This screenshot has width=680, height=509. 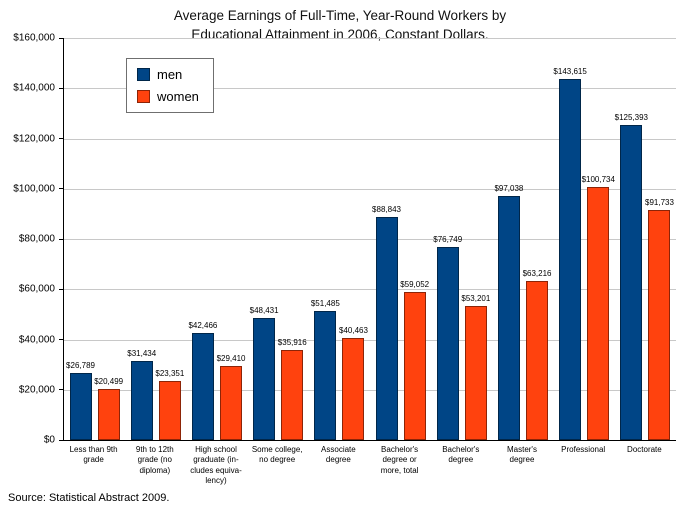 I want to click on bar-group-3: $48,431 $35,916, so click(x=278, y=239).